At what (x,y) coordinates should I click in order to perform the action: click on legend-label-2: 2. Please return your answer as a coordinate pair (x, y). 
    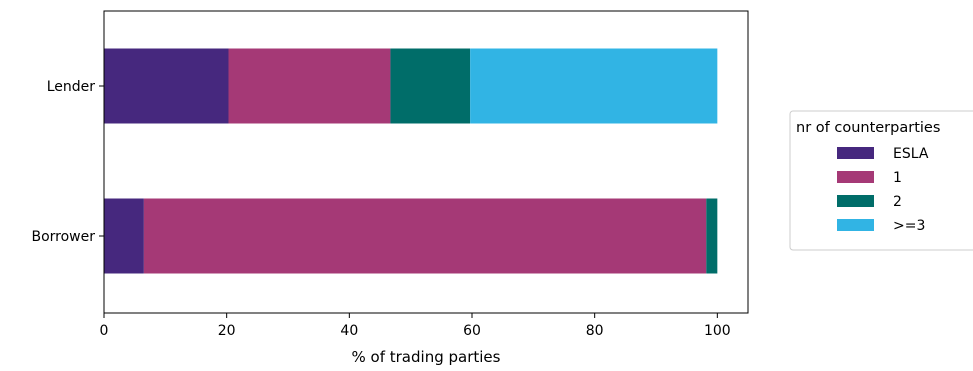
    Looking at the image, I should click on (897, 202).